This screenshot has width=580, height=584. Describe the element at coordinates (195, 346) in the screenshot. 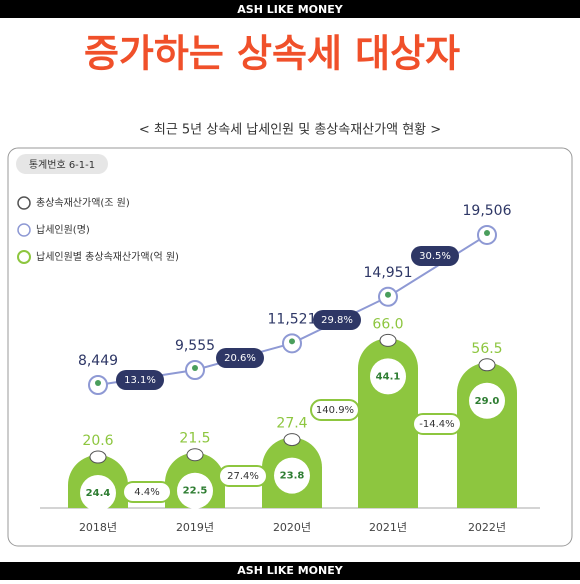

I see `line-value-label: 9,555` at that location.